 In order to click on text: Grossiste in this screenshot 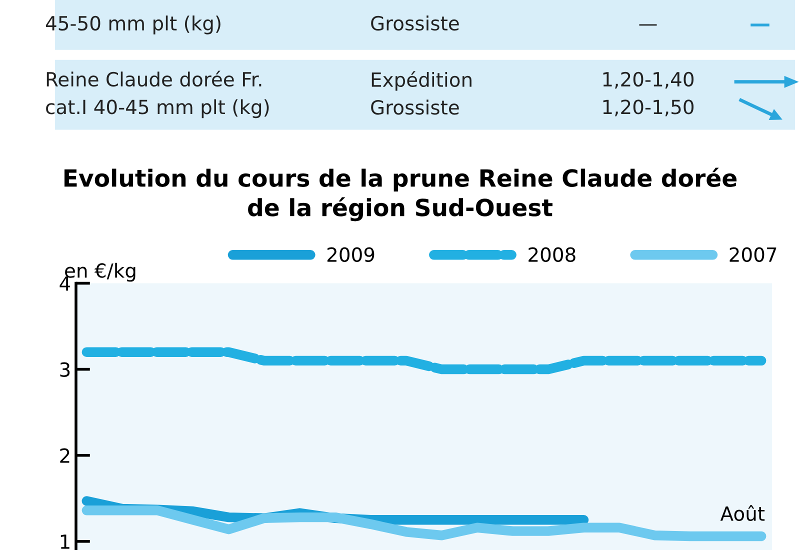, I will do `click(415, 23)`.